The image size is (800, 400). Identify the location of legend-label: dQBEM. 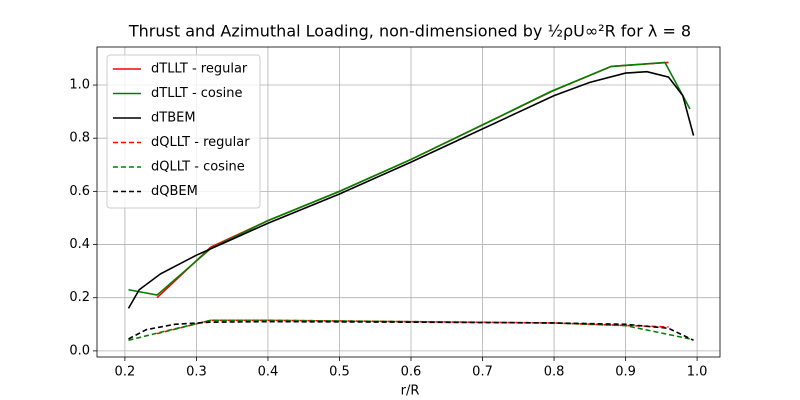
(174, 191).